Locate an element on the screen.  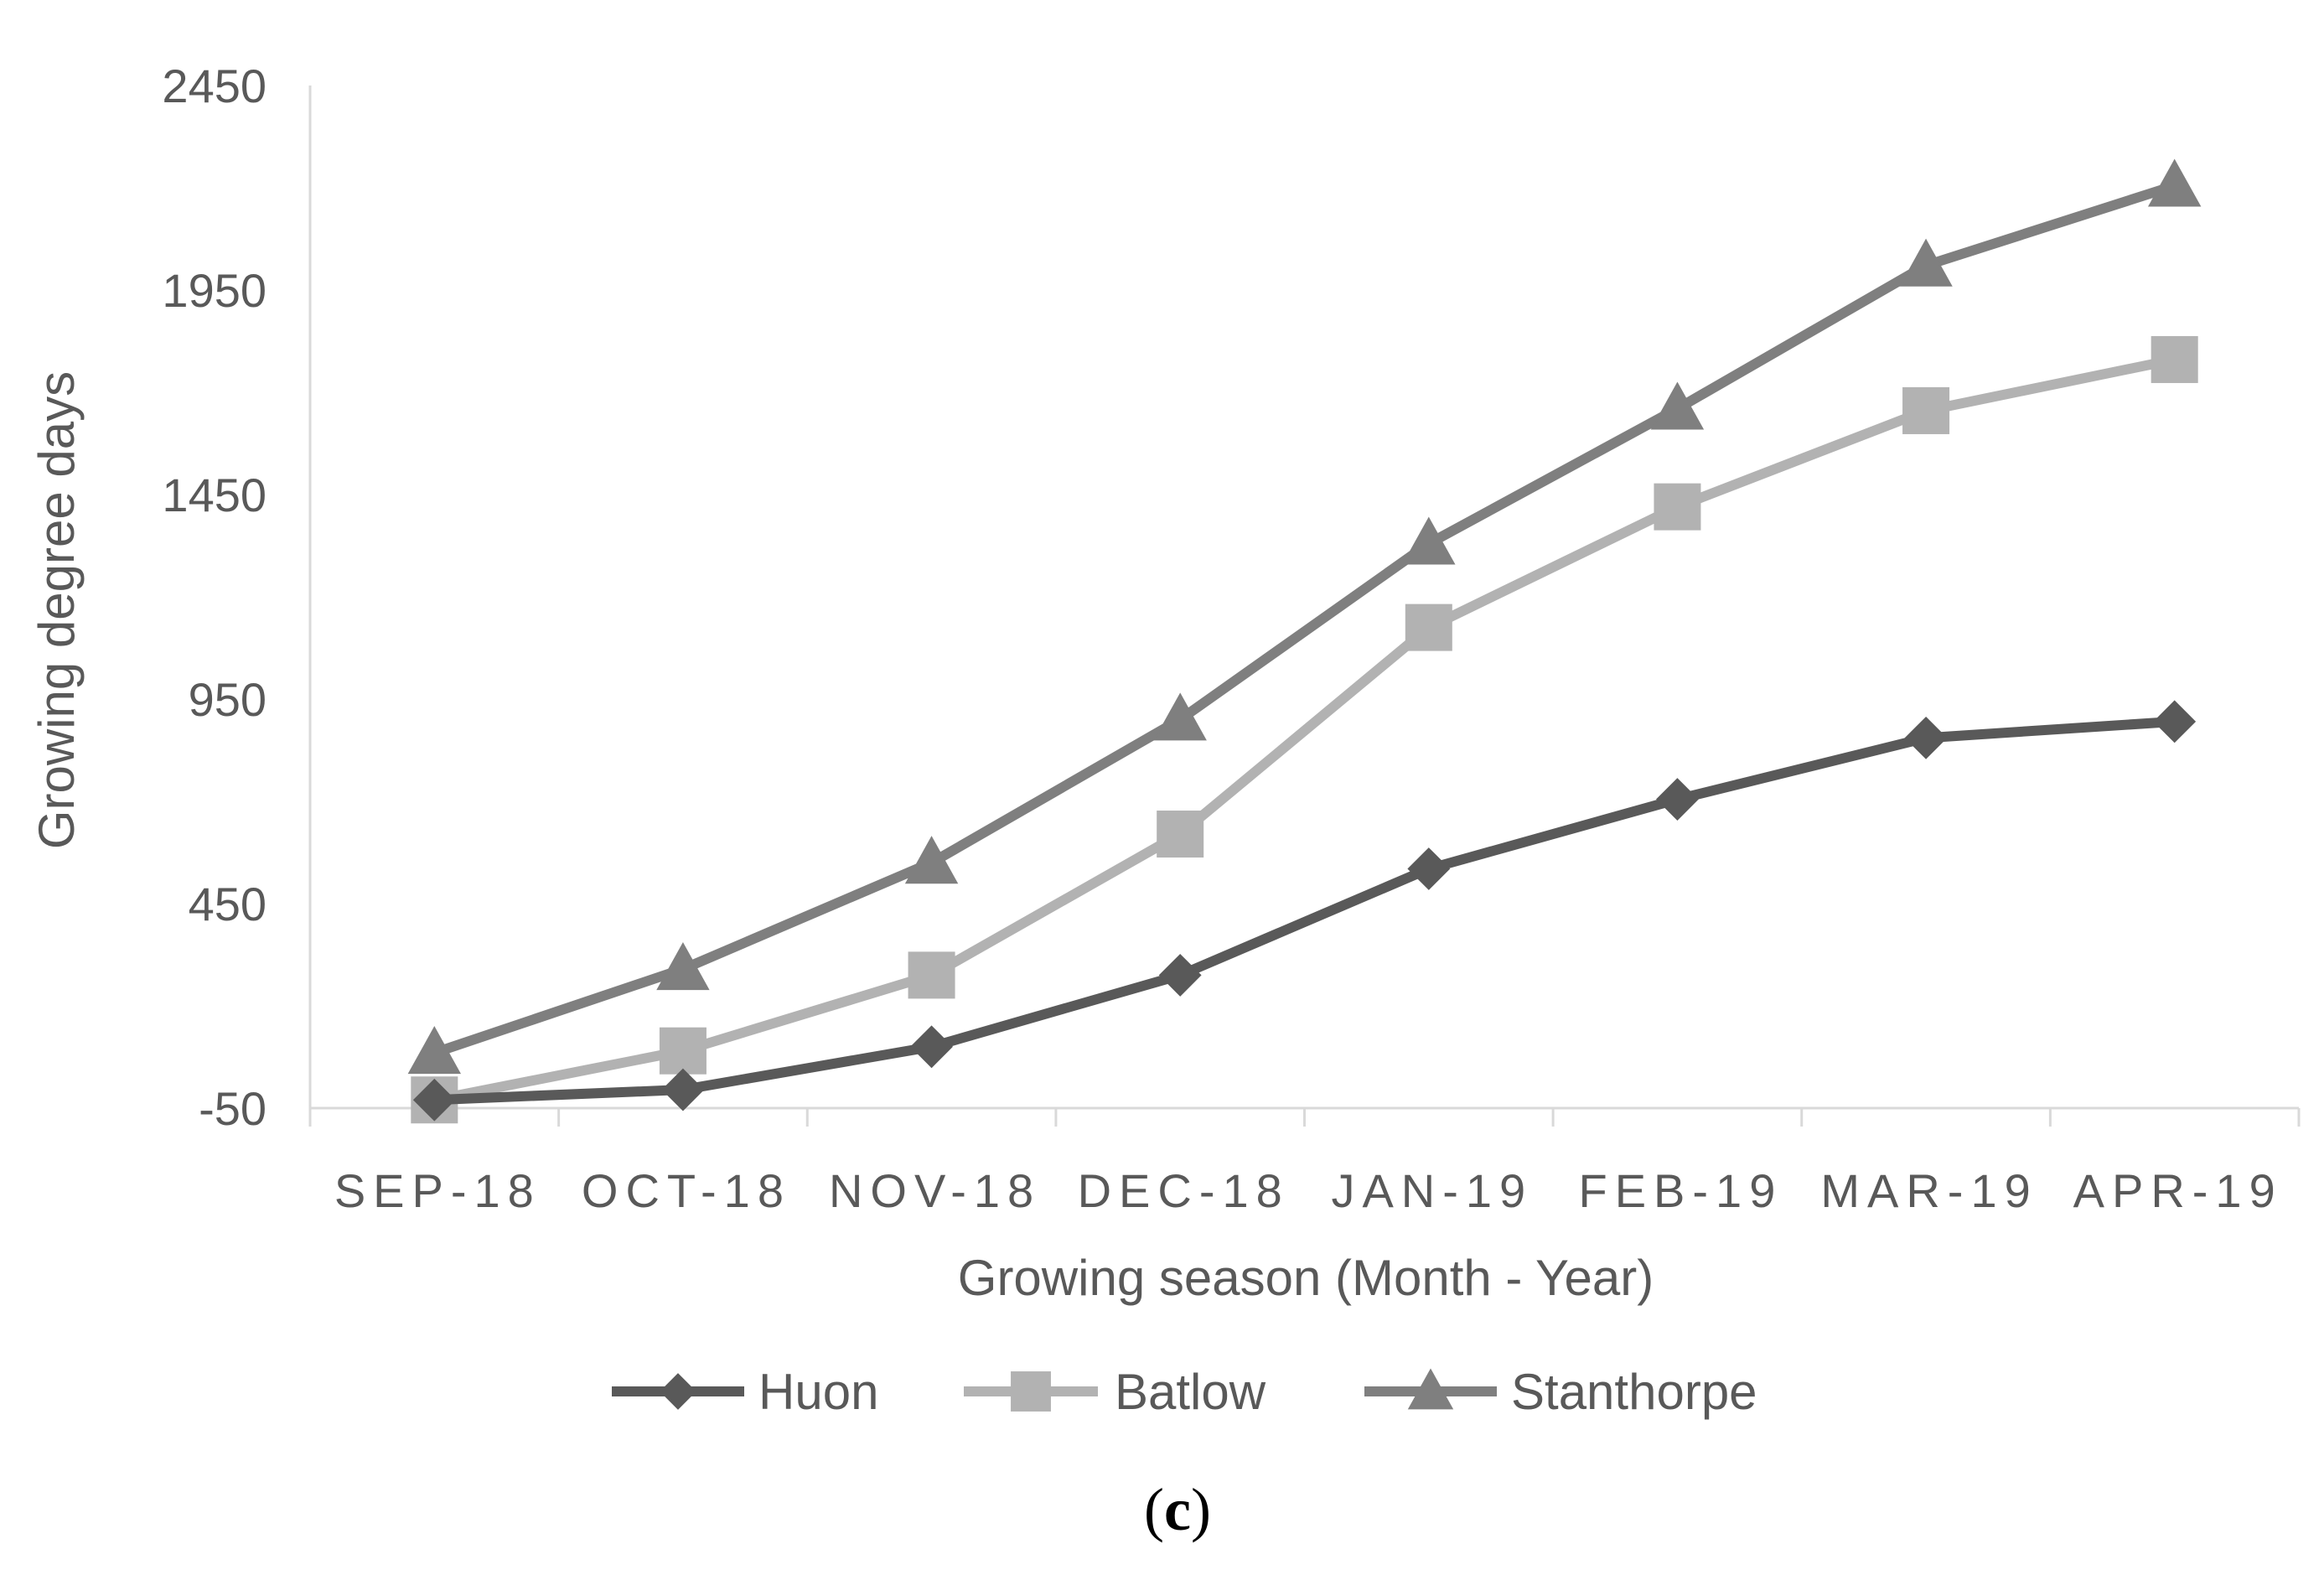
figure-caption: (c) is located at coordinates (1177, 1509).